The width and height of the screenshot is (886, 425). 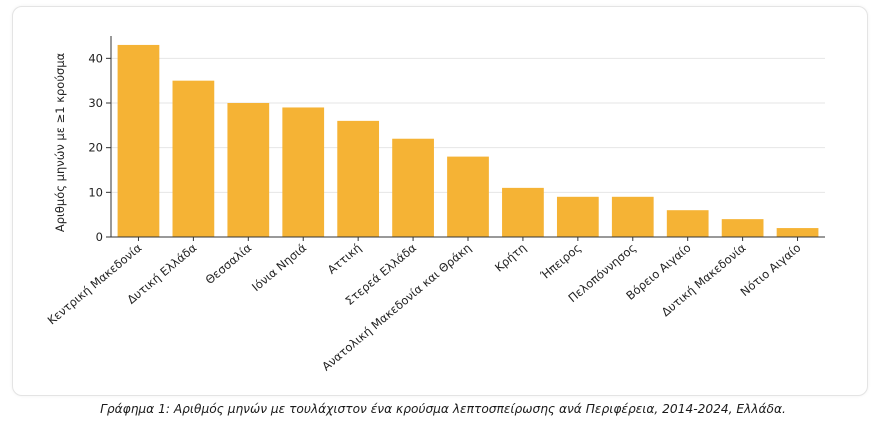 I want to click on y-tick-label: 30, so click(x=95, y=103).